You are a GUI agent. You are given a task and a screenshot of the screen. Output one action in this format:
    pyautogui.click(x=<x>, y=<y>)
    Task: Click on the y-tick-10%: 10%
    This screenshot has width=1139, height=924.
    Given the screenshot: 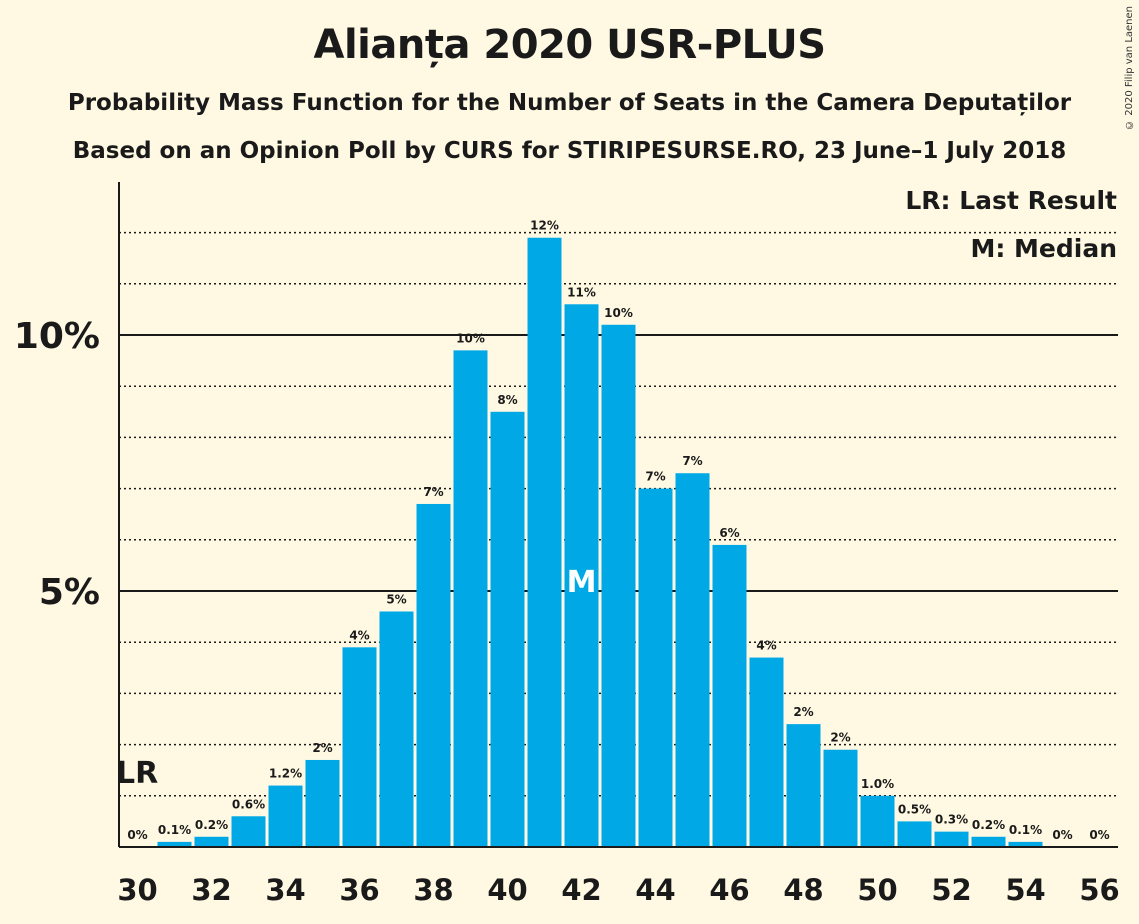 What is the action you would take?
    pyautogui.click(x=57, y=336)
    